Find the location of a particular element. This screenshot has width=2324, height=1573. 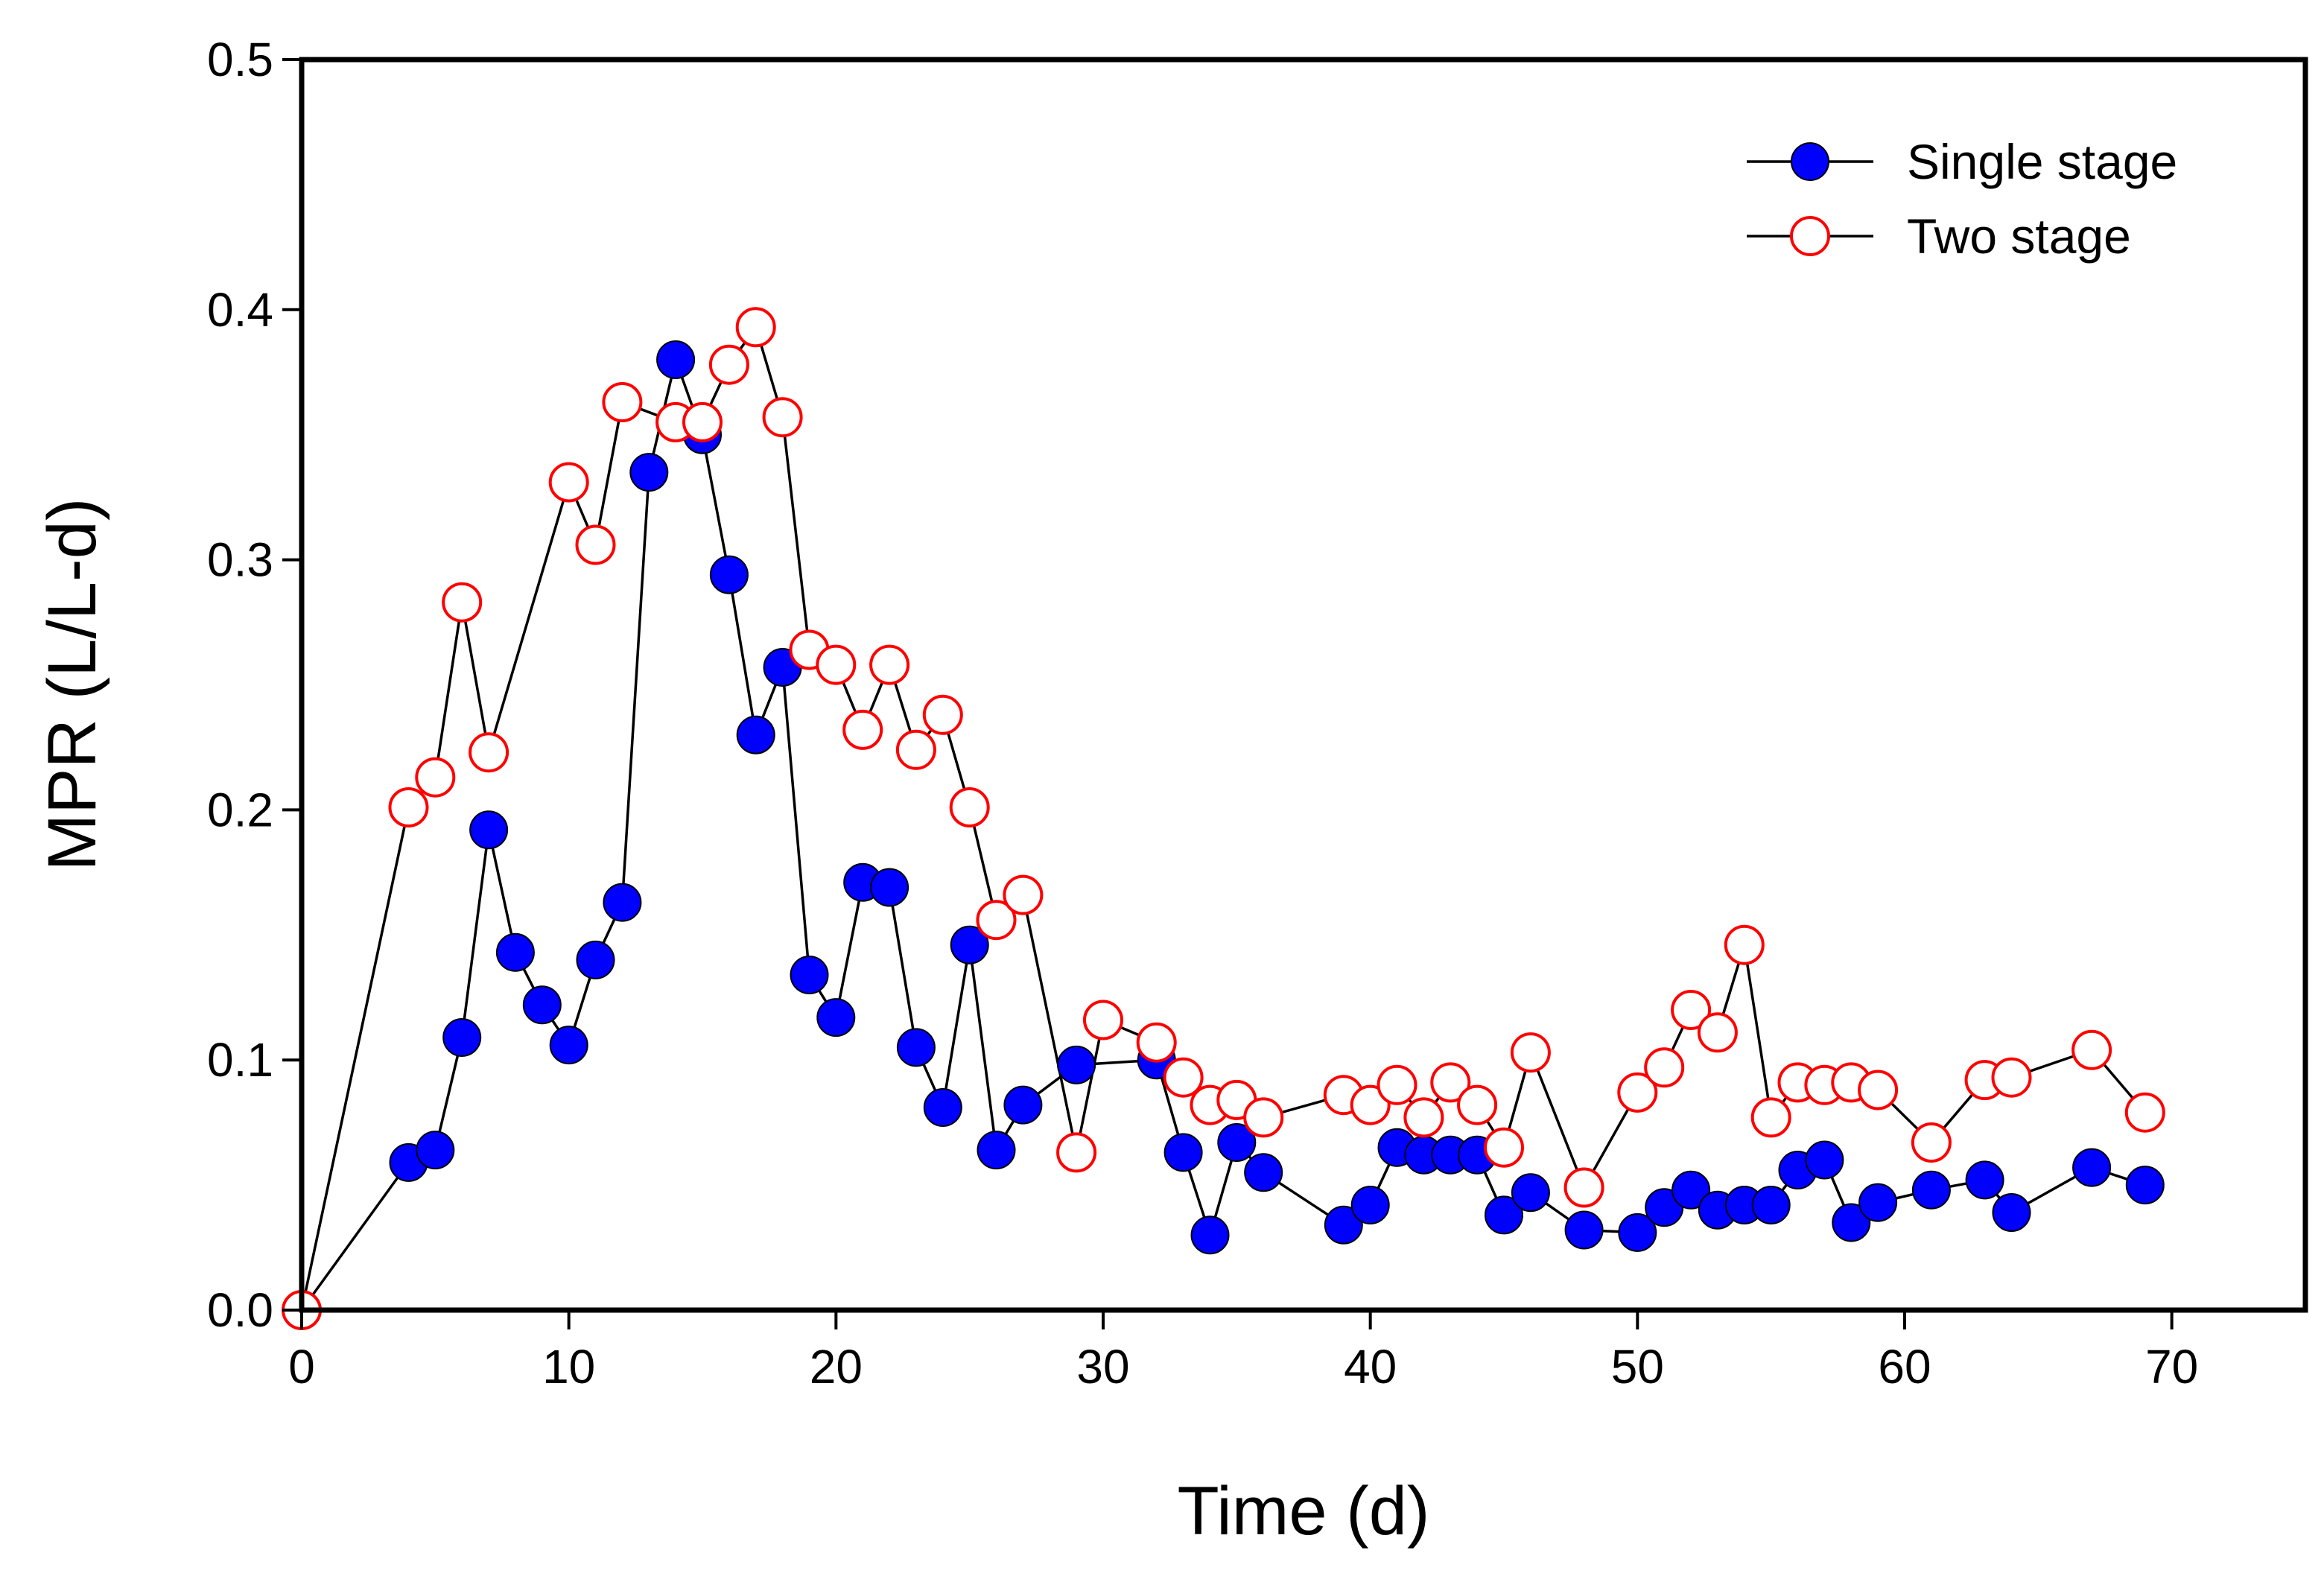

legend: Single stage Two stage is located at coordinates (1962, 199).